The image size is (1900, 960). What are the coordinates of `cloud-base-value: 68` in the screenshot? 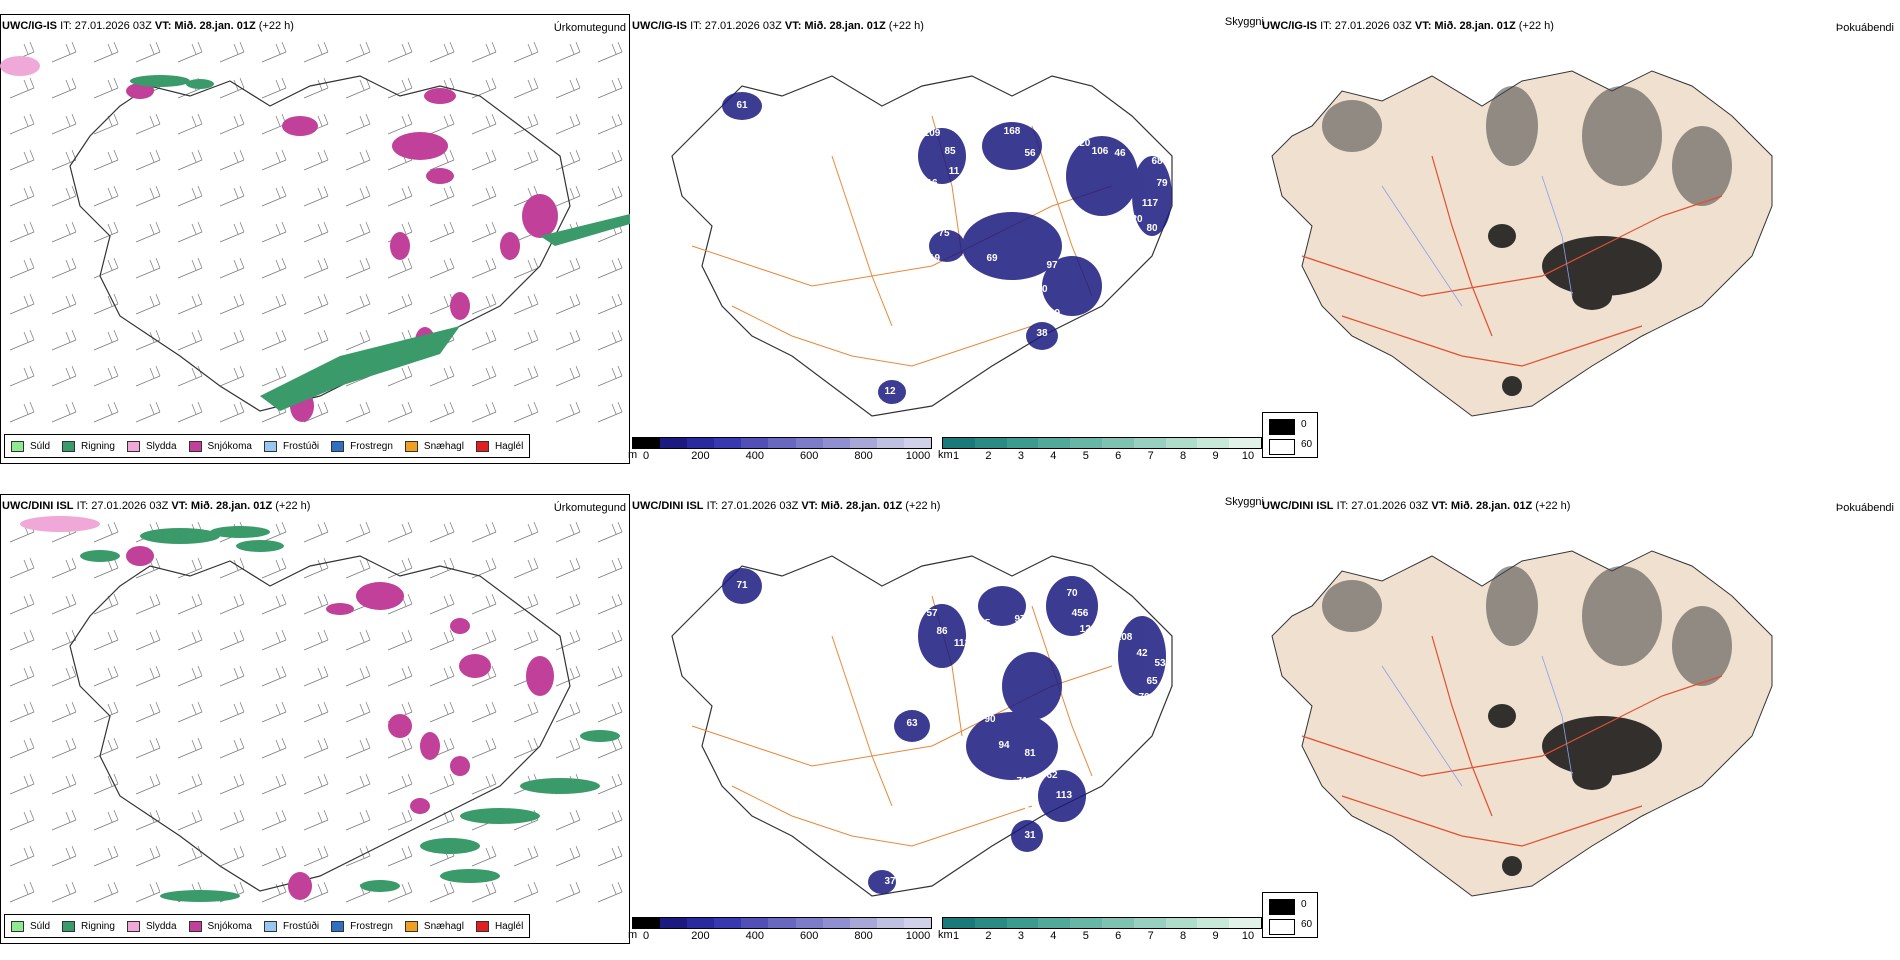 It's located at (1157, 161).